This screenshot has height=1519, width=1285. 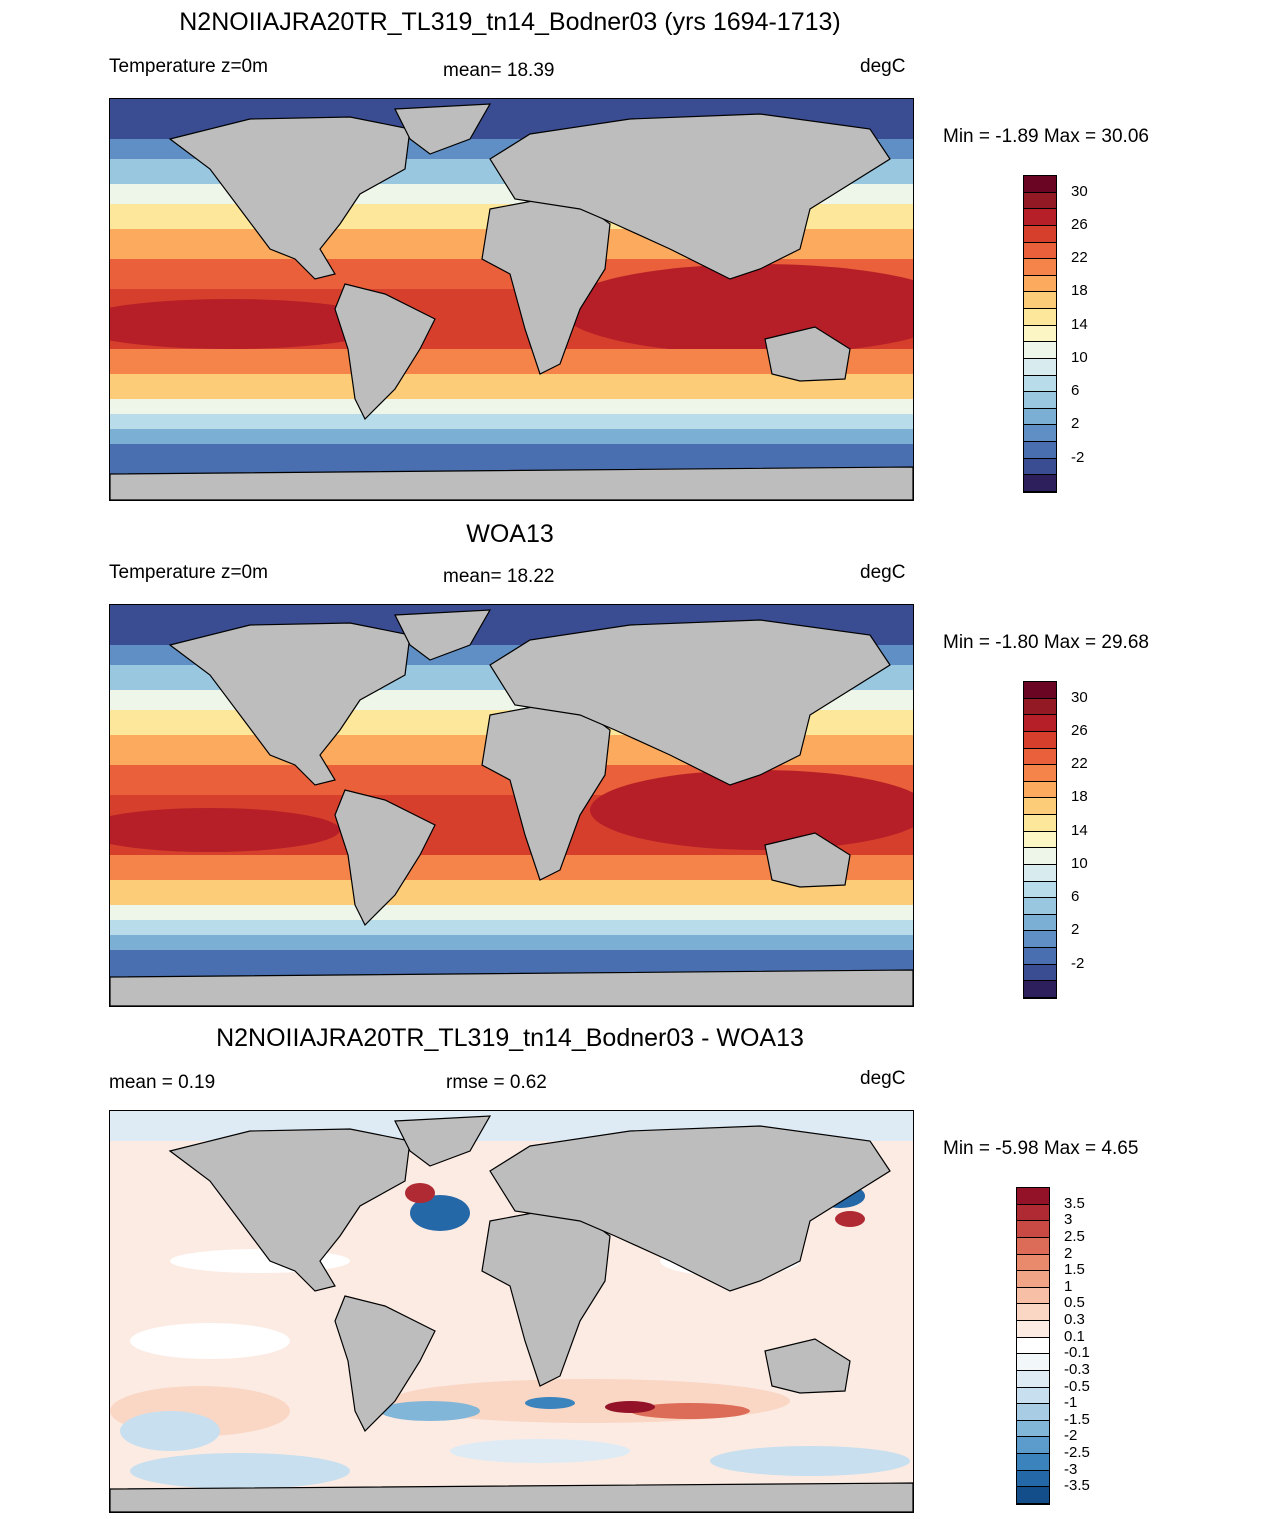 I want to click on colorbar-tick-label: -1, so click(x=1071, y=1403).